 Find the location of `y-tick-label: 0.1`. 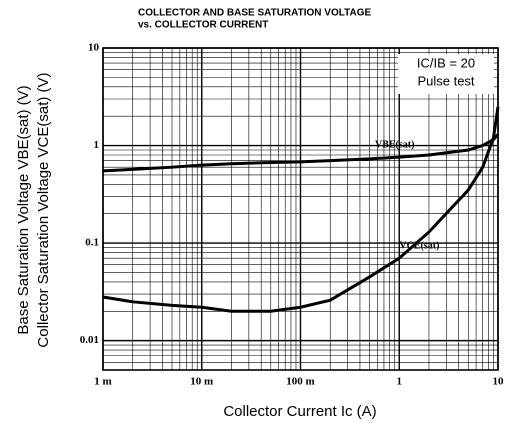

y-tick-label: 0.1 is located at coordinates (92, 243).